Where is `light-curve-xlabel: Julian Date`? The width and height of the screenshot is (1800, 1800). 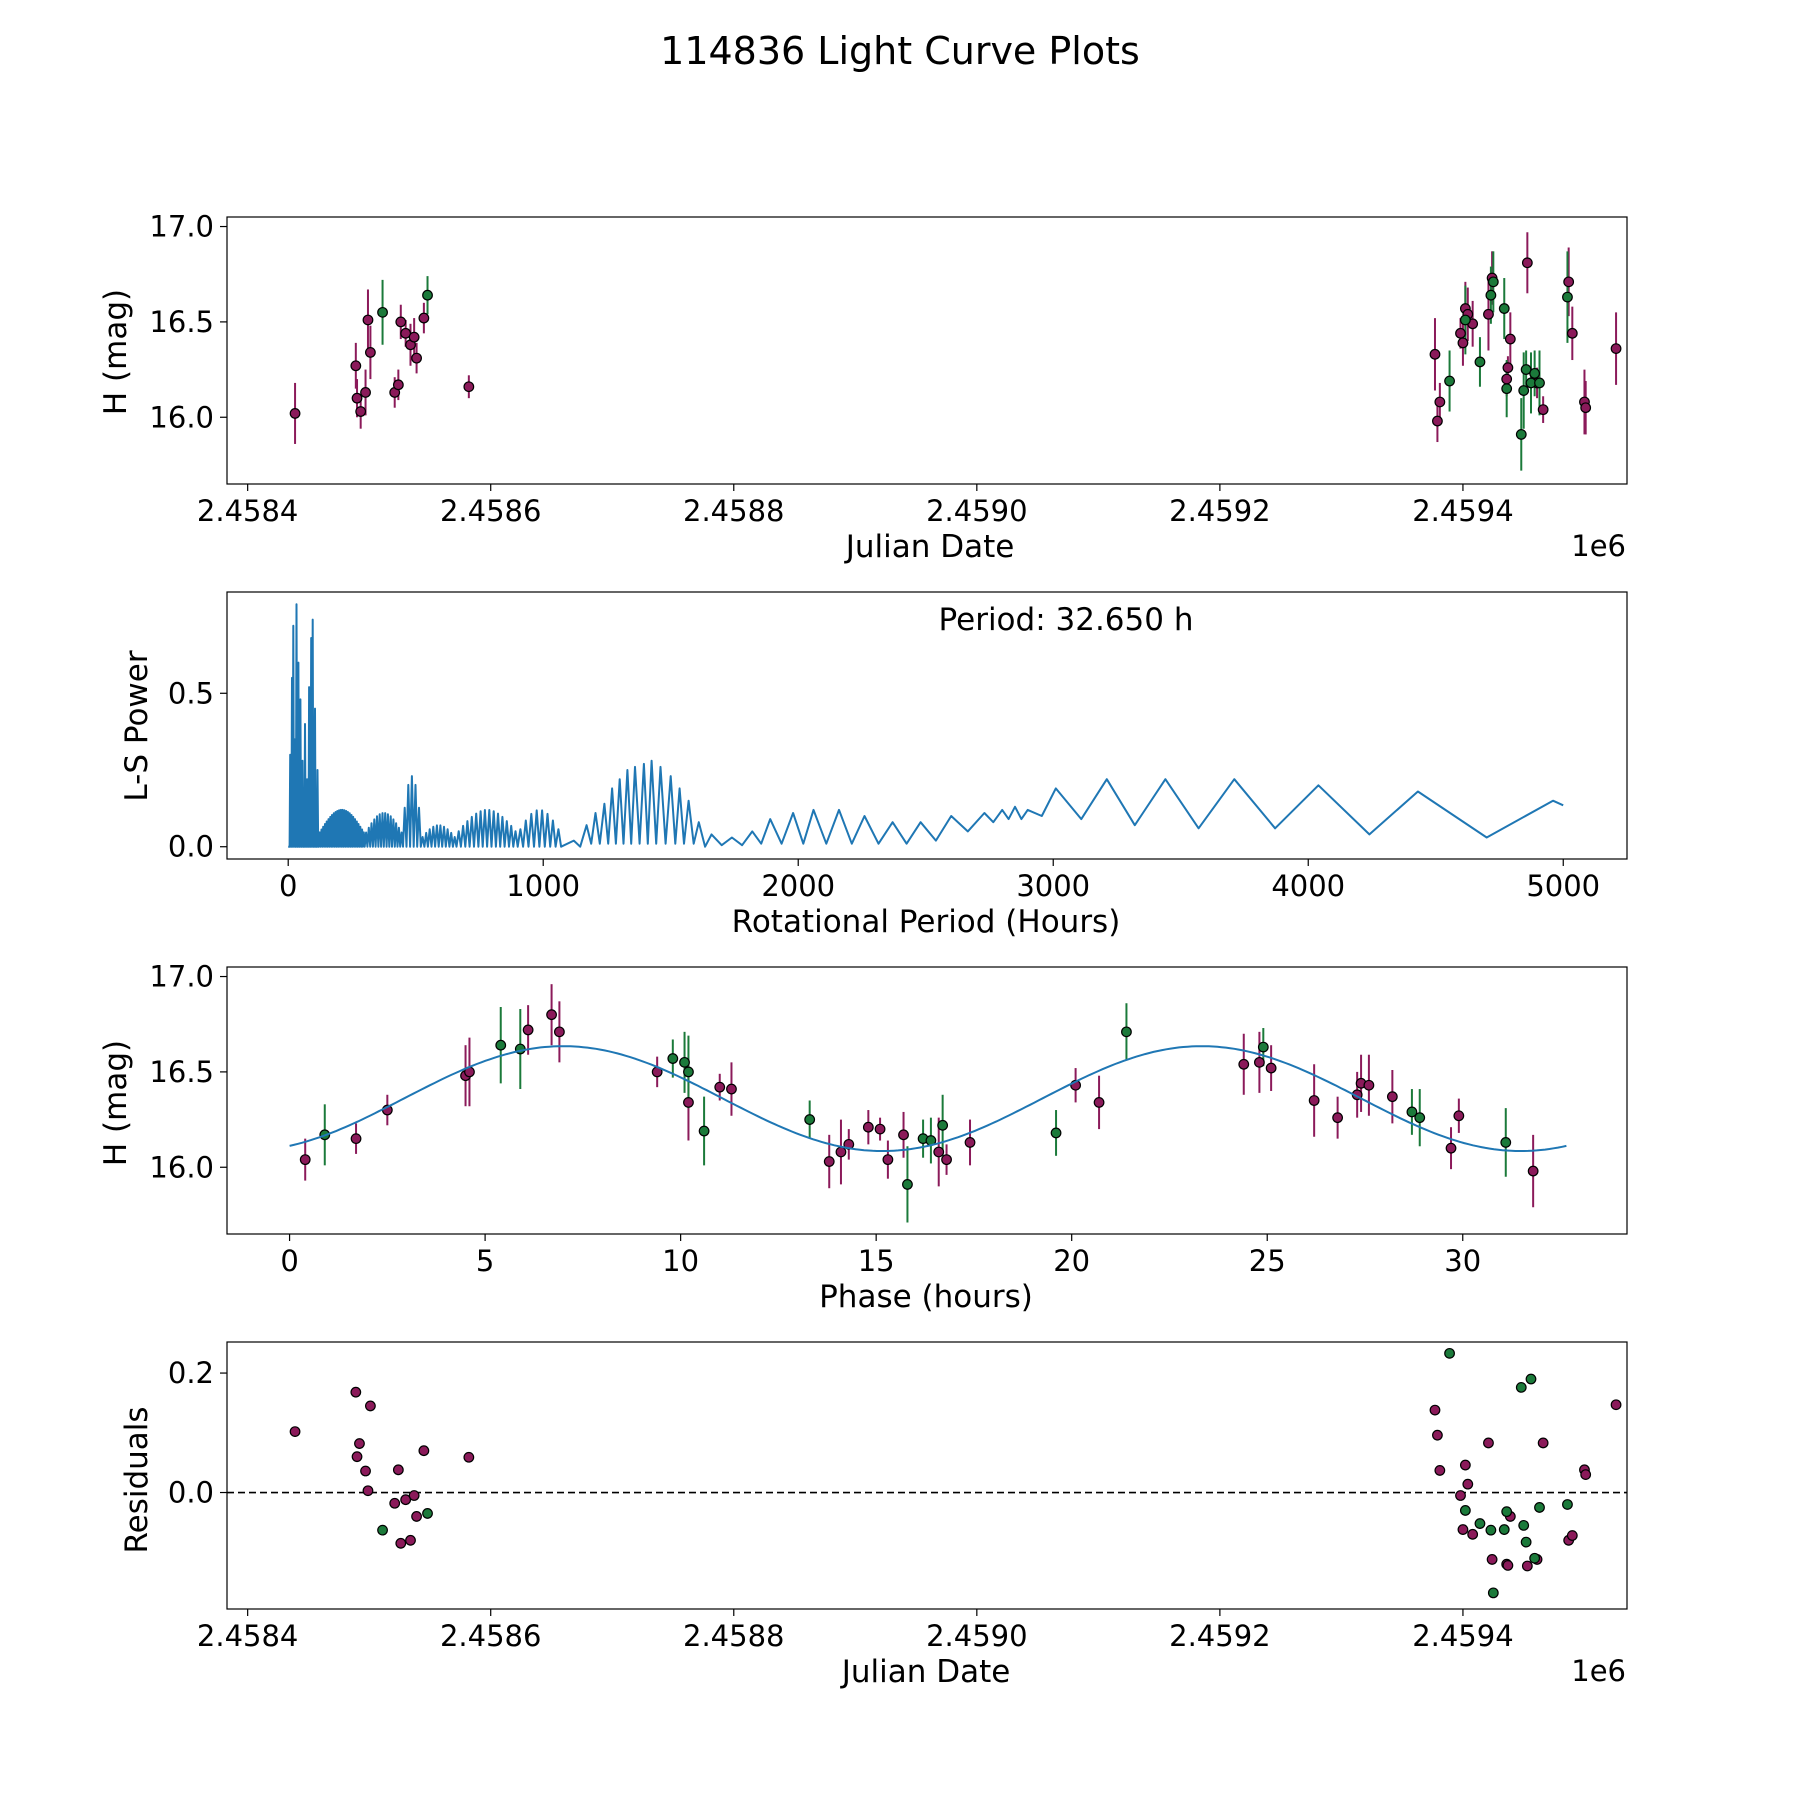 light-curve-xlabel: Julian Date is located at coordinates (929, 547).